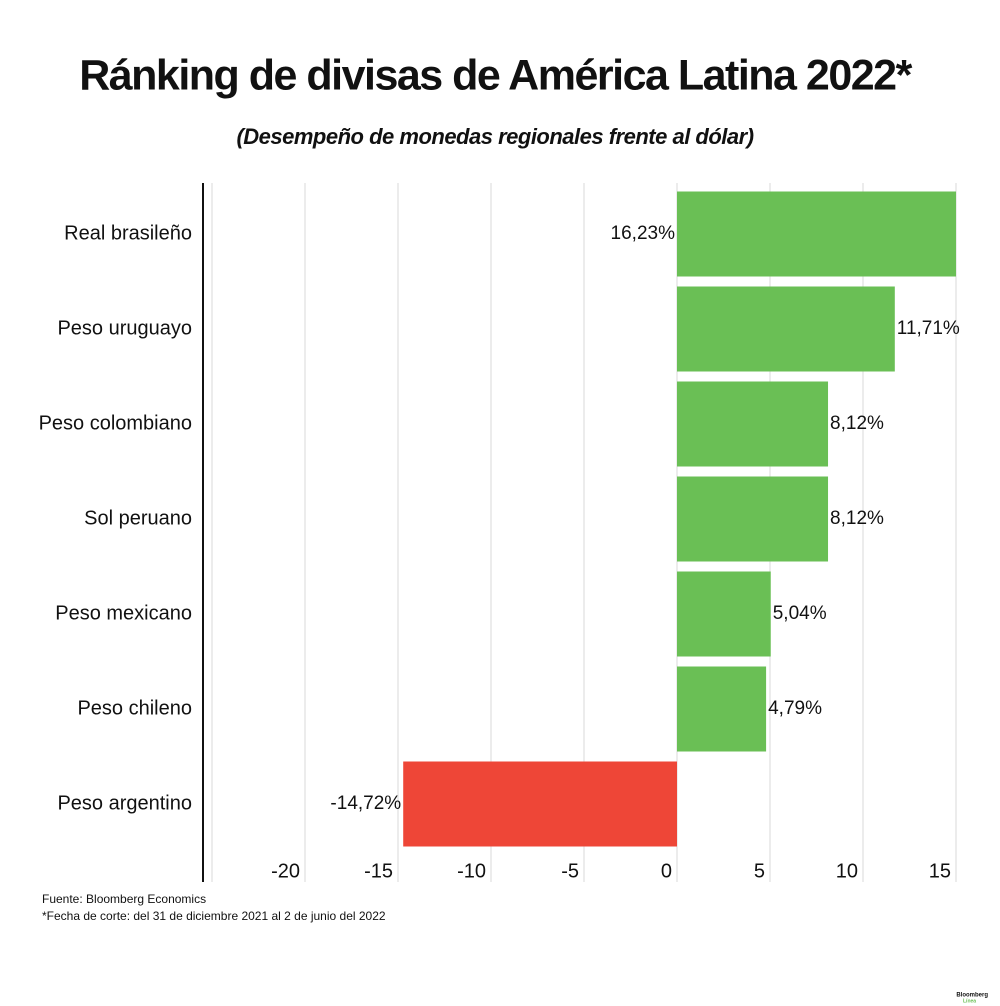 Image resolution: width=1000 pixels, height=1006 pixels. I want to click on x-tick-label: -10, so click(471, 871).